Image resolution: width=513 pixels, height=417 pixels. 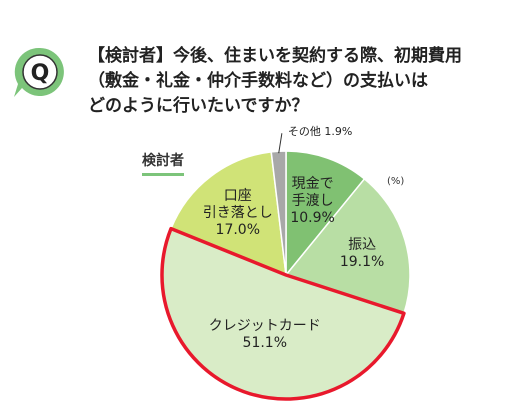 What do you see at coordinates (265, 326) in the screenshot?
I see `pie-category-label-2-0: クレジットカード` at bounding box center [265, 326].